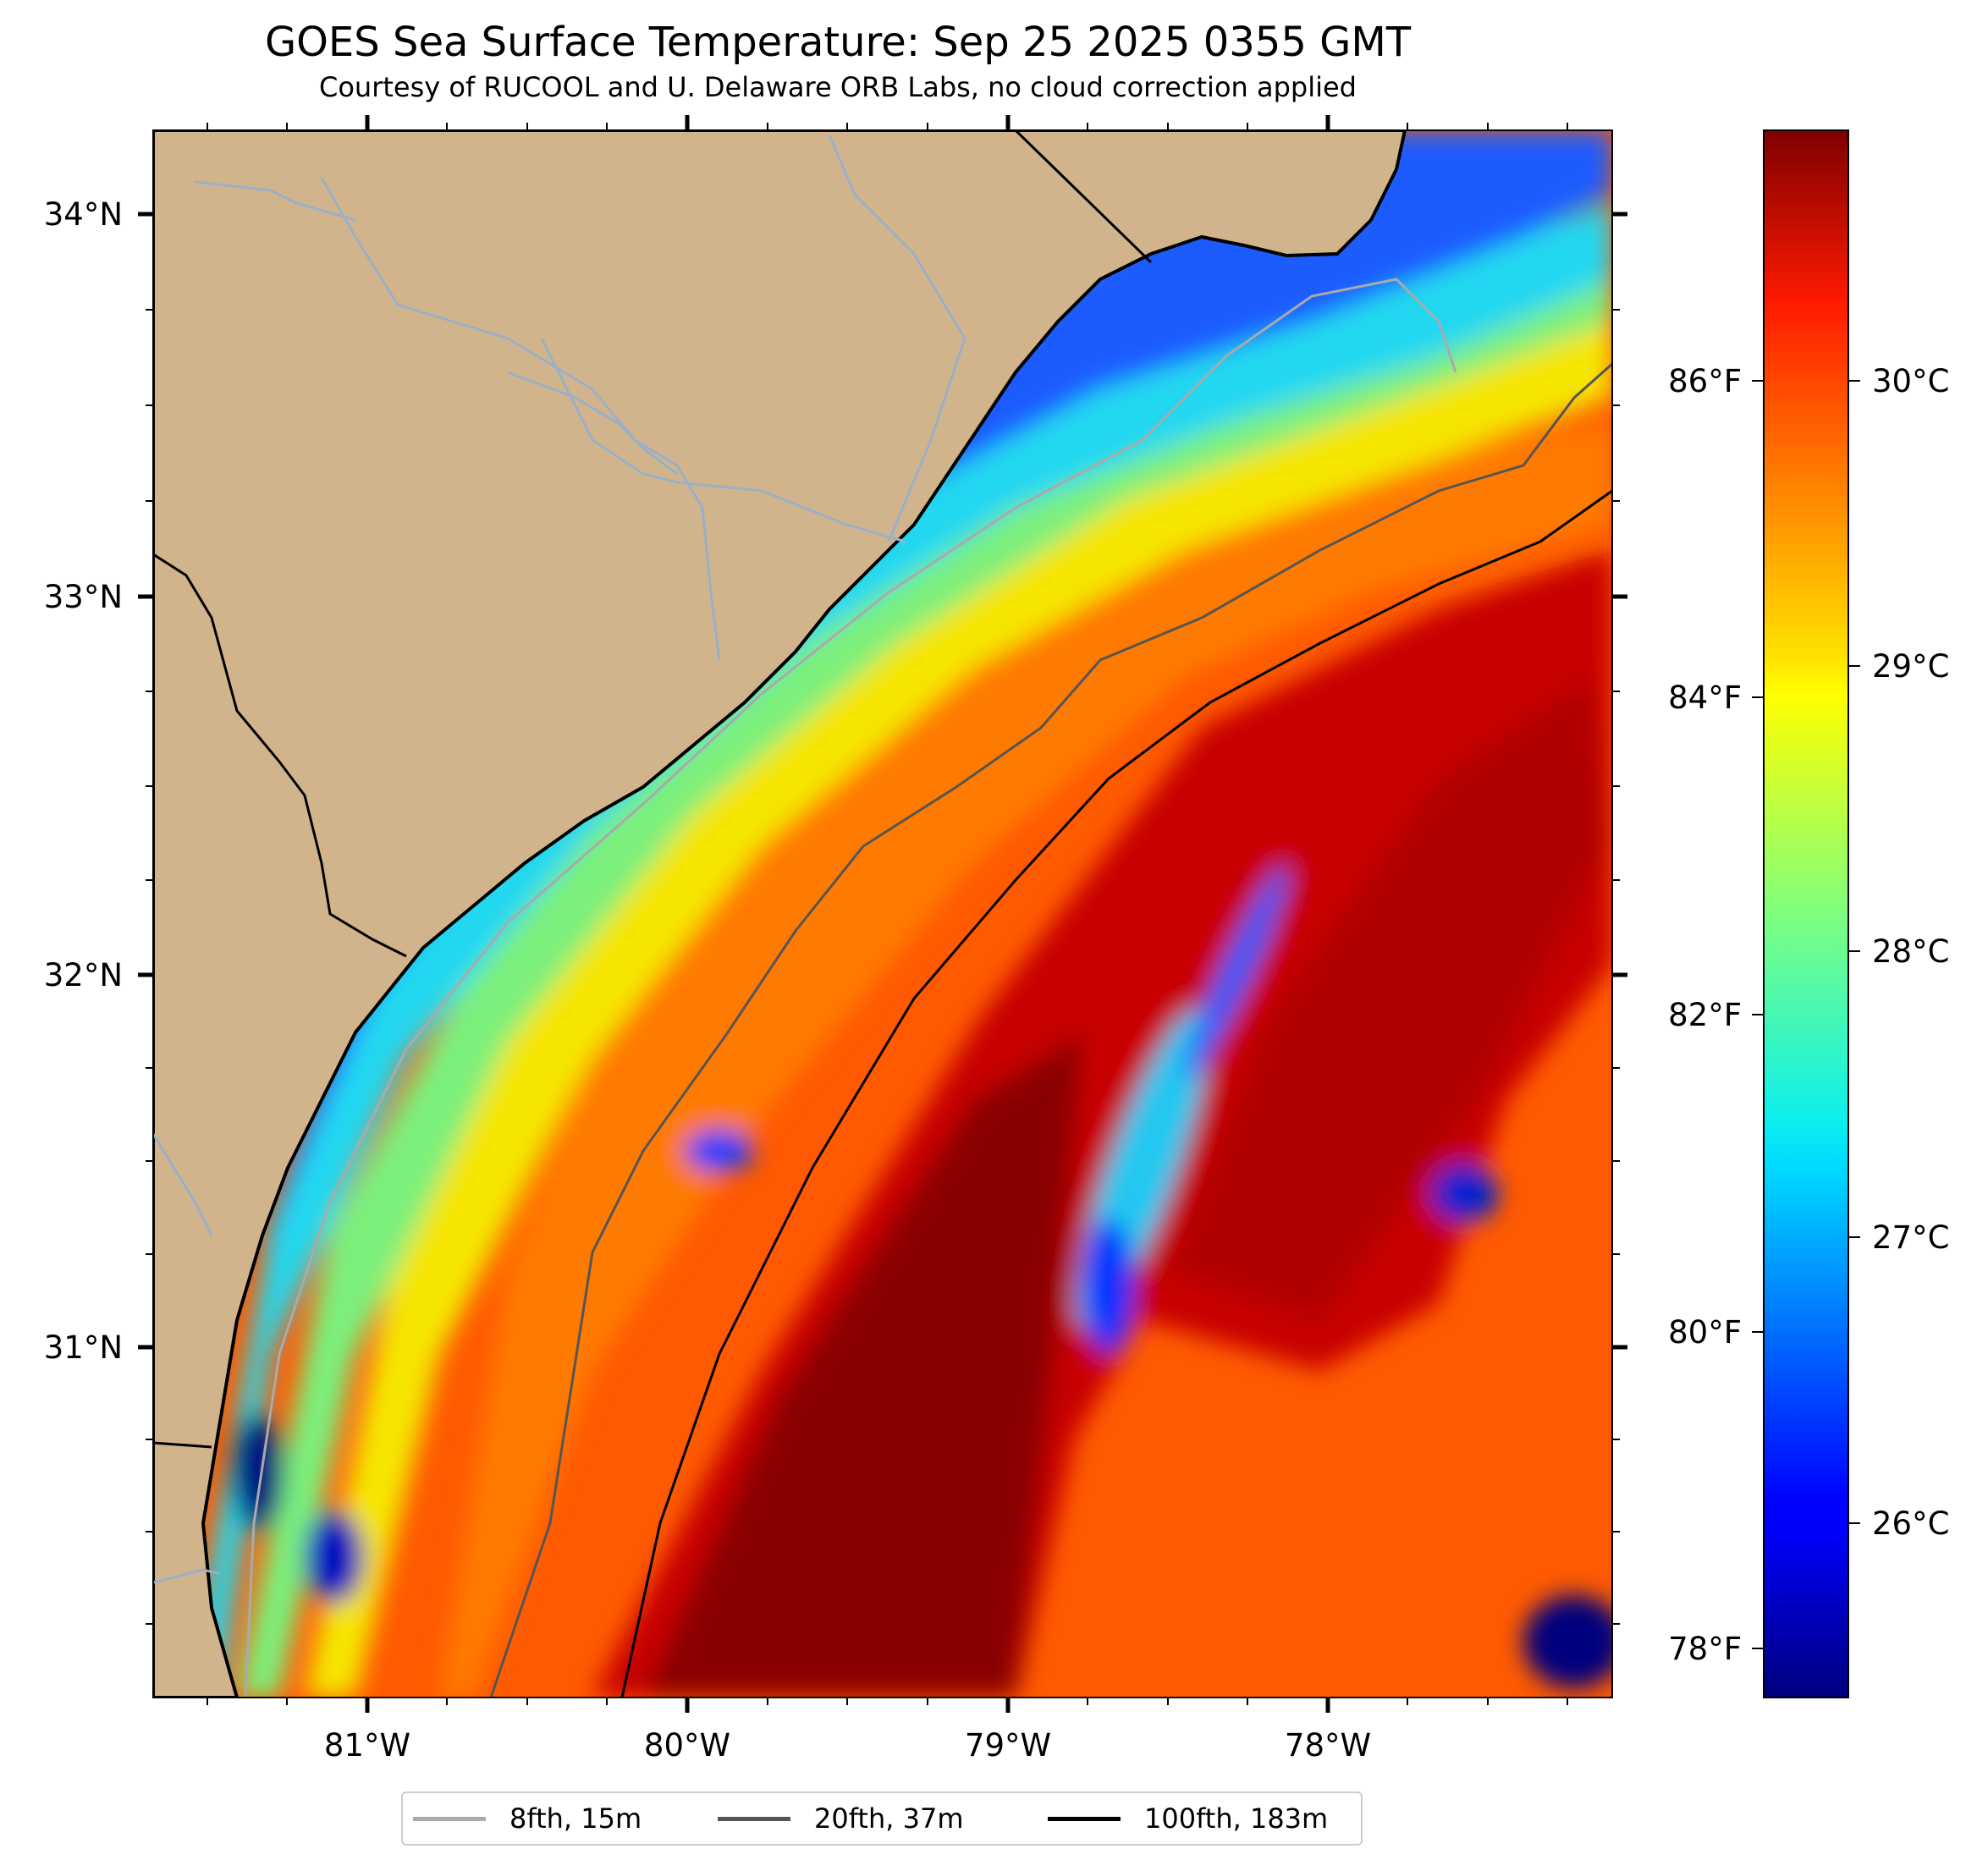 Image resolution: width=1988 pixels, height=1871 pixels. I want to click on colorbar-fahrenheit-label: 86°F, so click(1705, 381).